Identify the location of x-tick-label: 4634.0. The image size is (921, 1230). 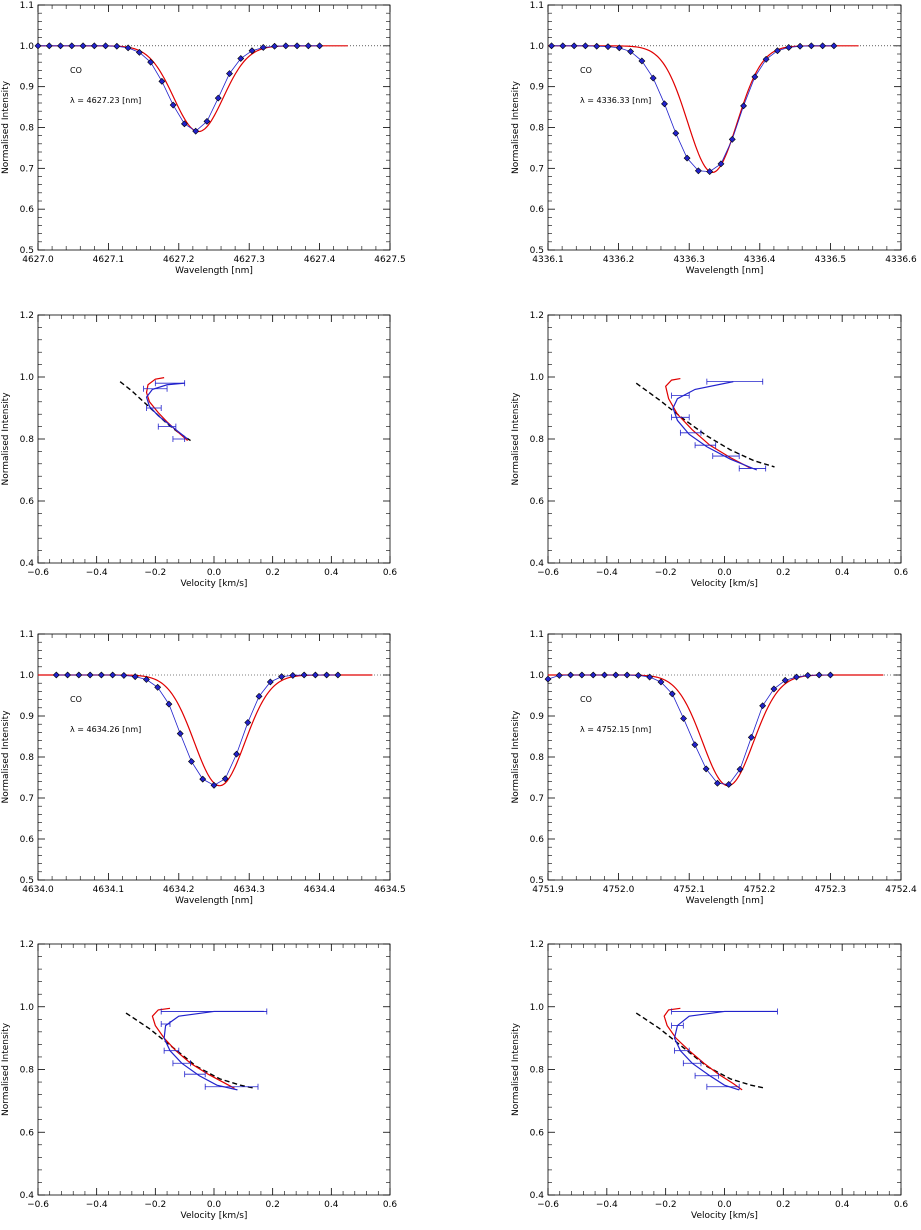
(38, 890).